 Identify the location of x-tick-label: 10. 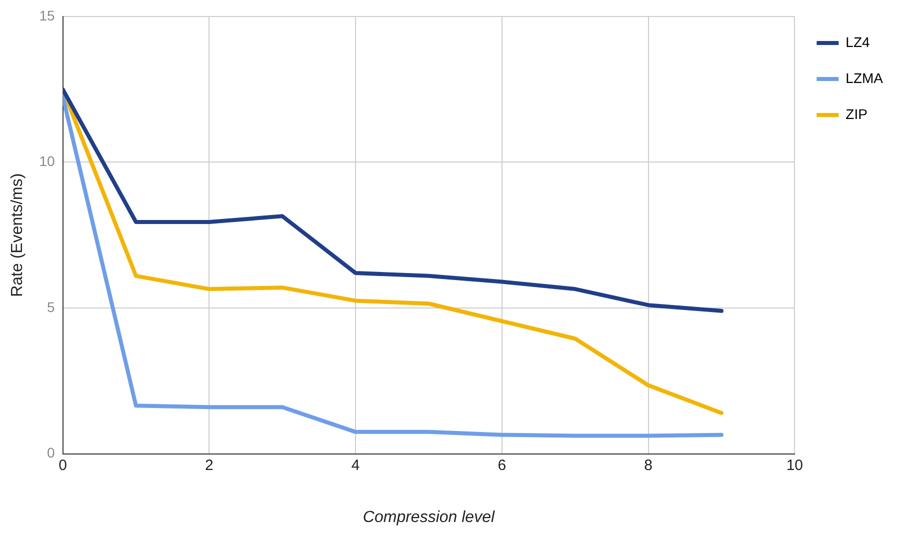
(795, 465).